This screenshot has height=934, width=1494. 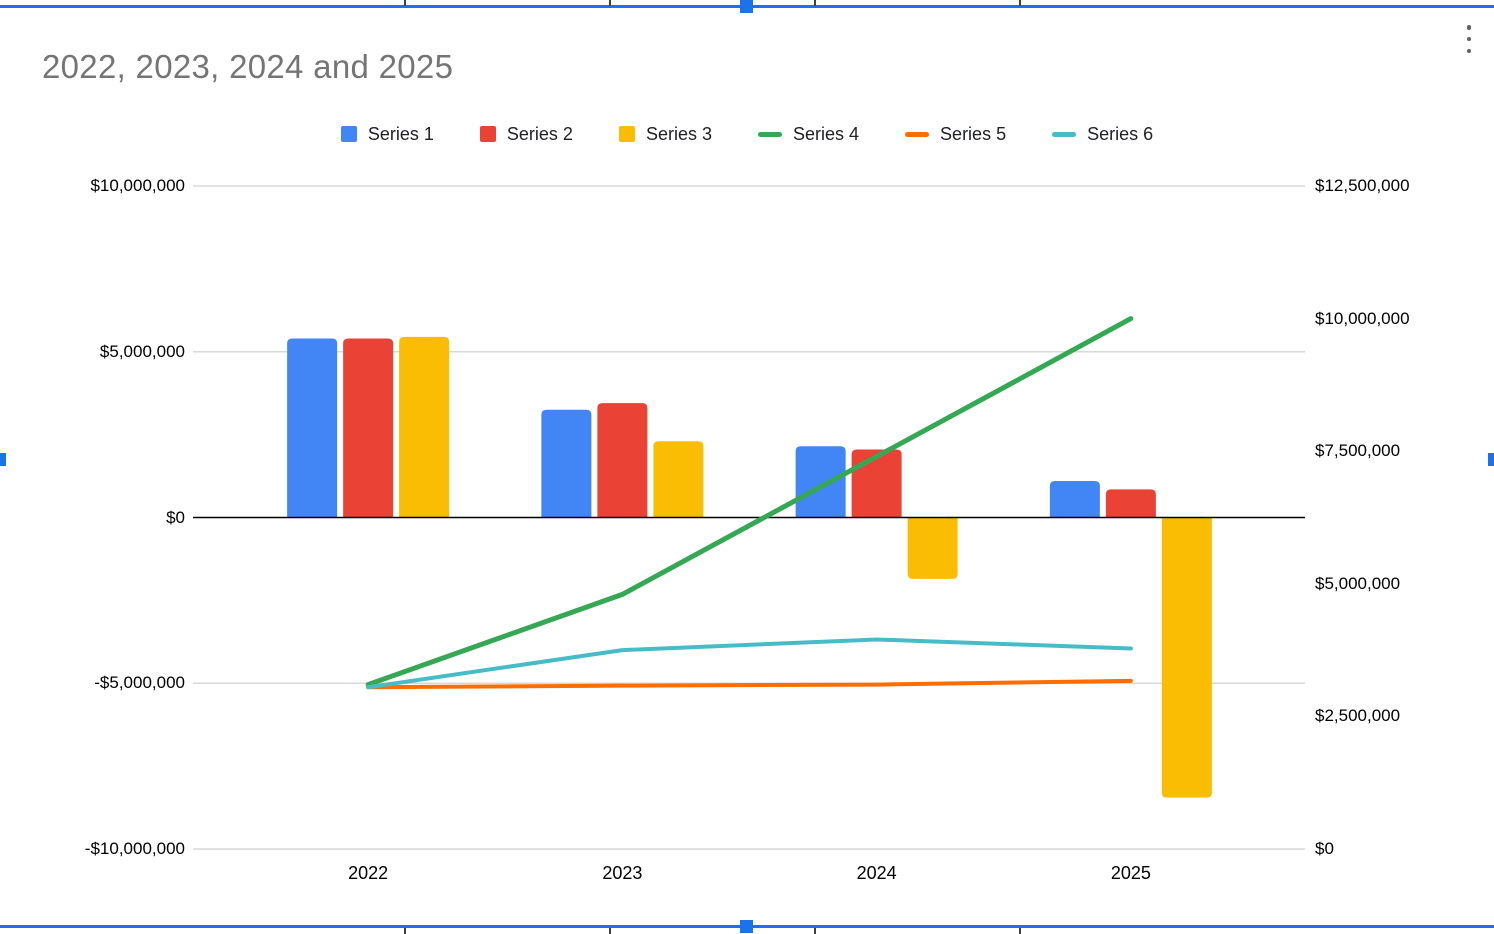 I want to click on legend-item-series-3: Series 3, so click(x=665, y=134).